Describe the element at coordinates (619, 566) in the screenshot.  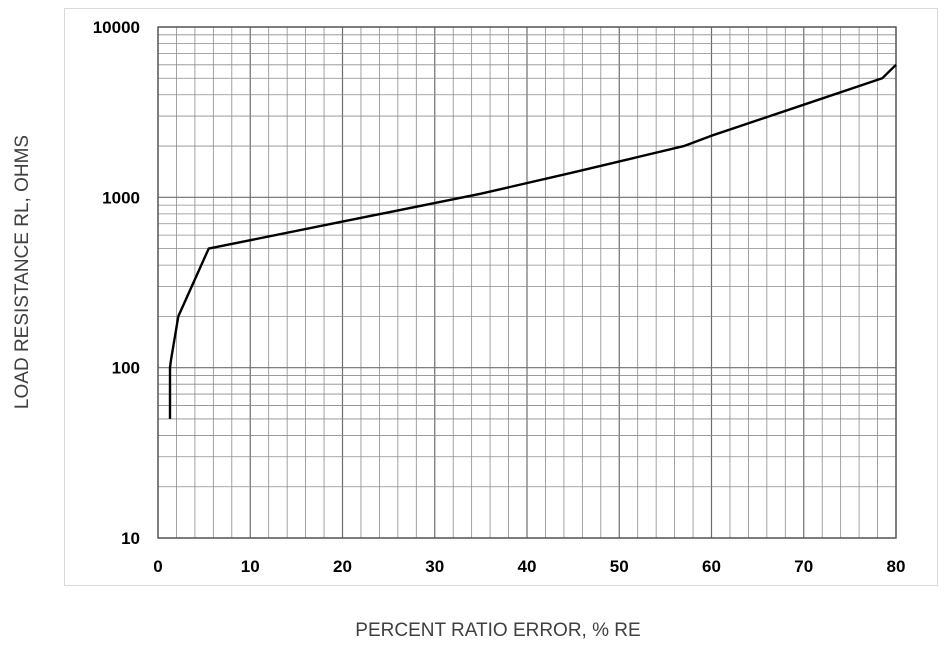
I see `x-tick-label: 50` at that location.